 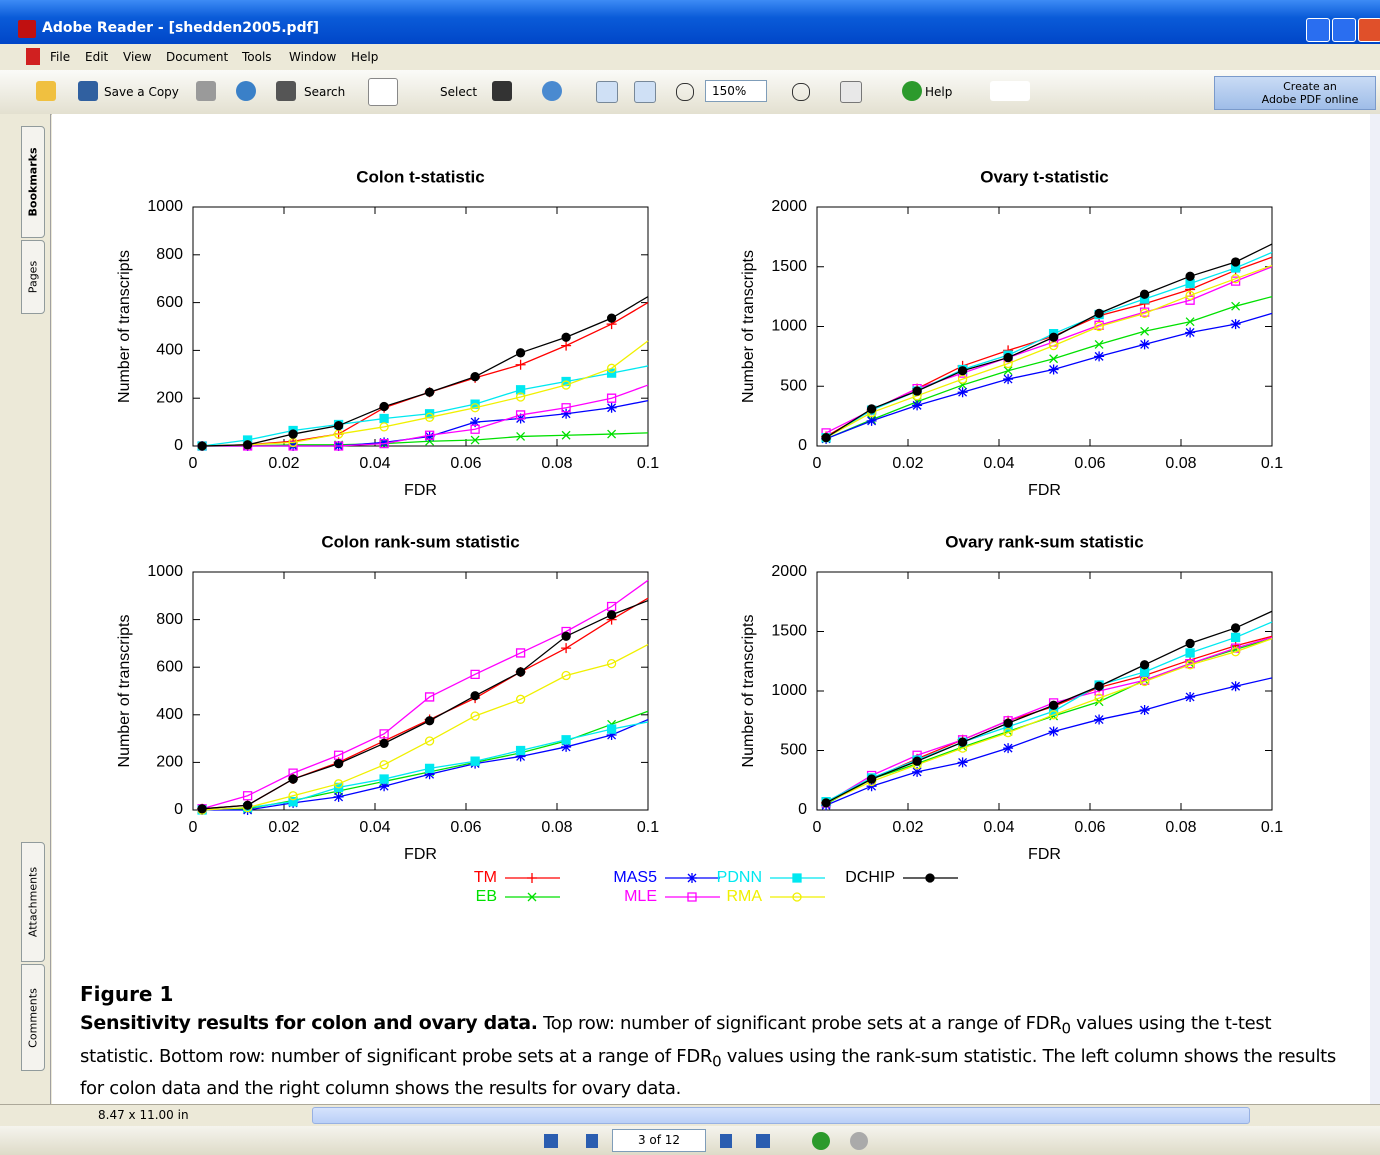 I want to click on x-tick-label: 0.08, so click(x=1180, y=827).